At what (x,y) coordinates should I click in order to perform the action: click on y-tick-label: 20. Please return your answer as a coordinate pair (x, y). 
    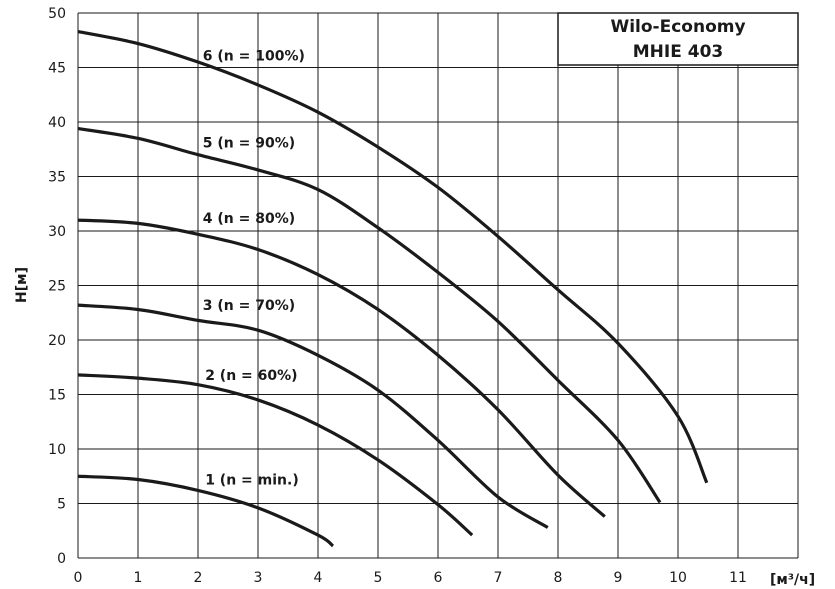
    Looking at the image, I should click on (57, 341).